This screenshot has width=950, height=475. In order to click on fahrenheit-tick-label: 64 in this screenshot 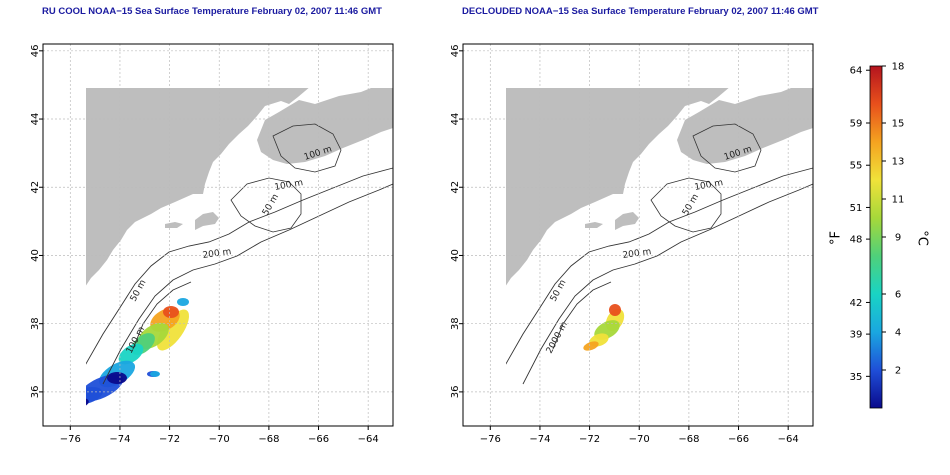, I will do `click(856, 71)`.